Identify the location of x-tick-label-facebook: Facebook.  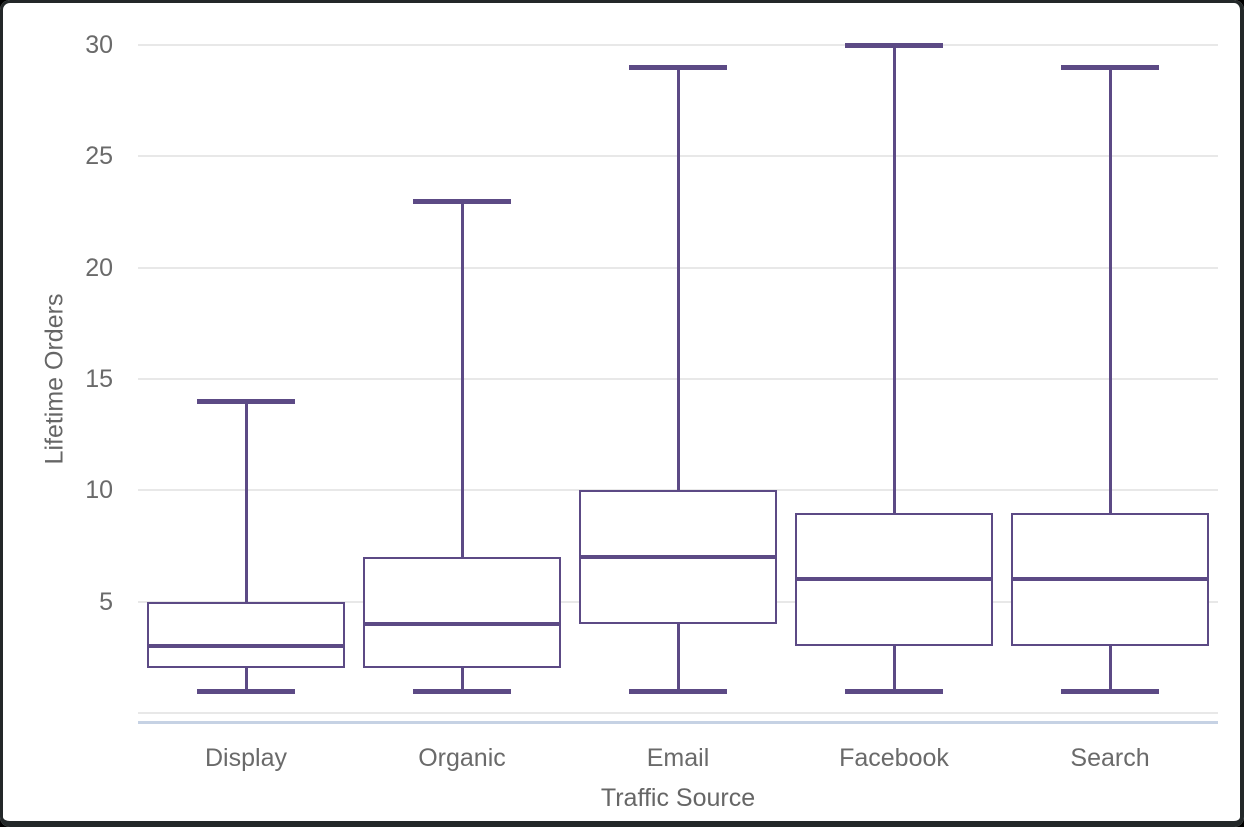
(894, 758).